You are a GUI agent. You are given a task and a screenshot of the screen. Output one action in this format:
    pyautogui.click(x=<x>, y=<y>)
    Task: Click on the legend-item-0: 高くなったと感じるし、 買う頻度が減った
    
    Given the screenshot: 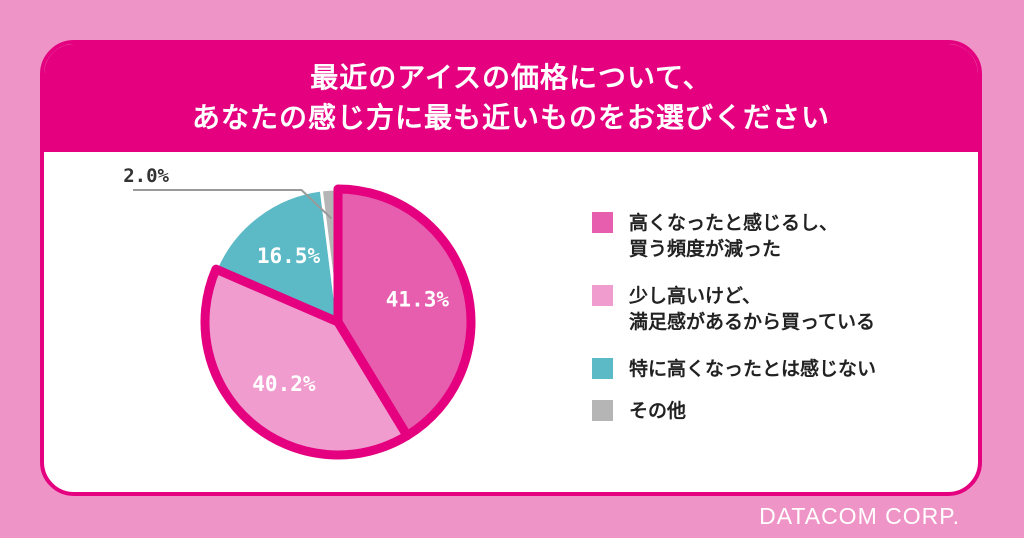 What is the action you would take?
    pyautogui.click(x=715, y=236)
    